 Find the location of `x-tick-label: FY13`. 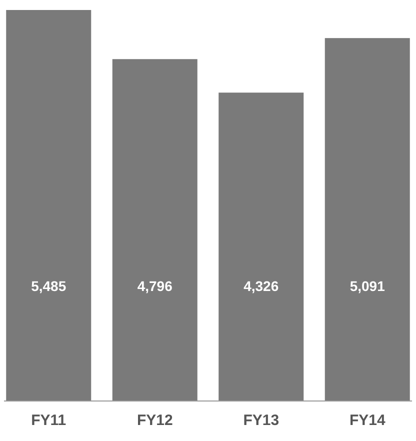

x-tick-label: FY13 is located at coordinates (261, 420).